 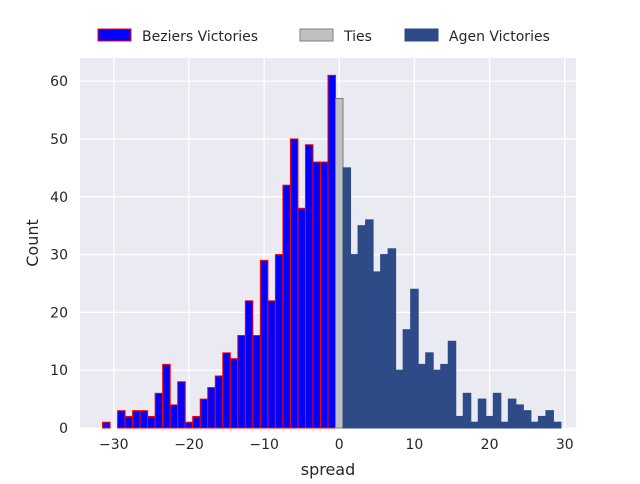 What do you see at coordinates (415, 445) in the screenshot?
I see `x-tick-label: 10` at bounding box center [415, 445].